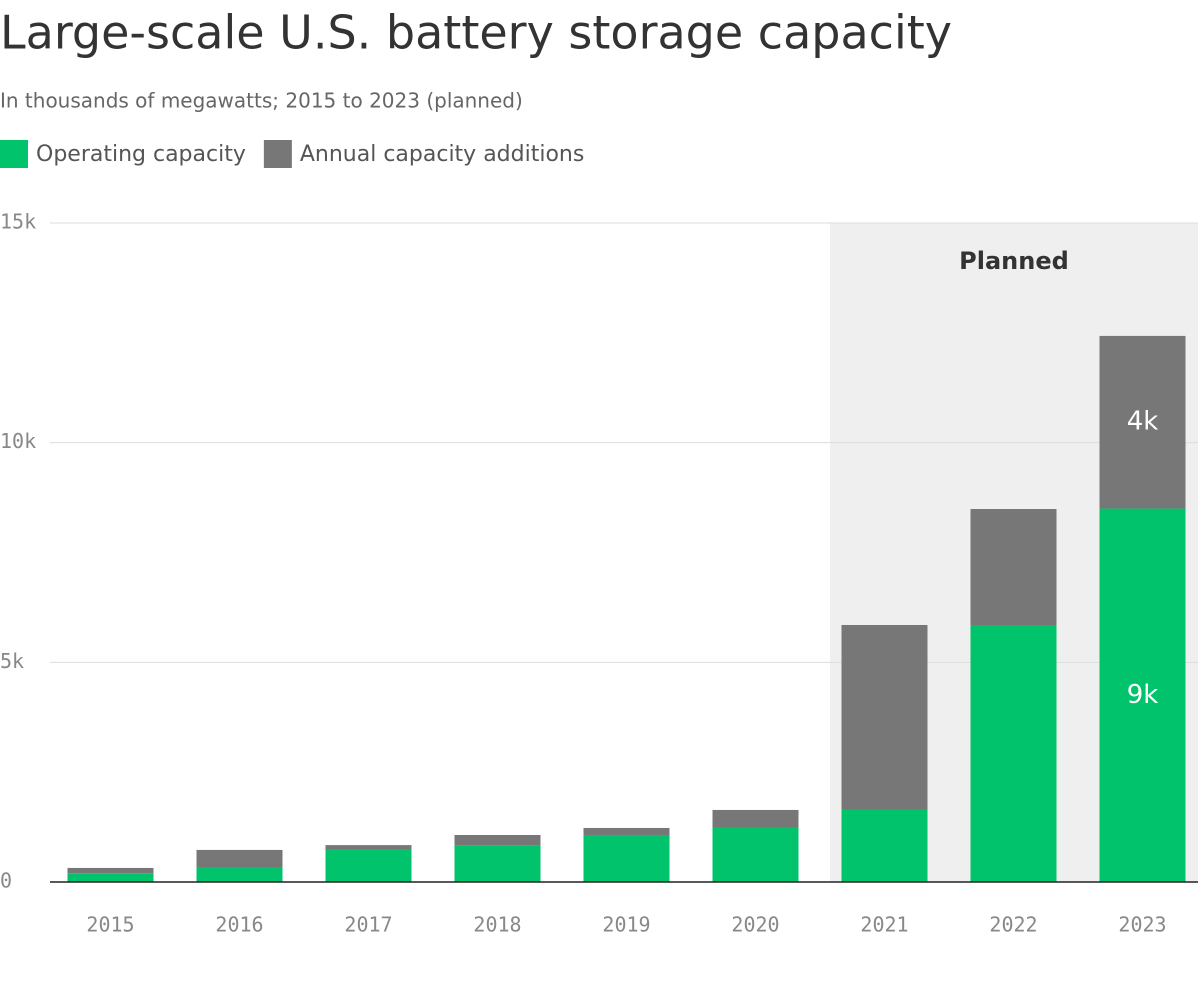  Describe the element at coordinates (626, 925) in the screenshot. I see `x-tick-label: 2019` at that location.